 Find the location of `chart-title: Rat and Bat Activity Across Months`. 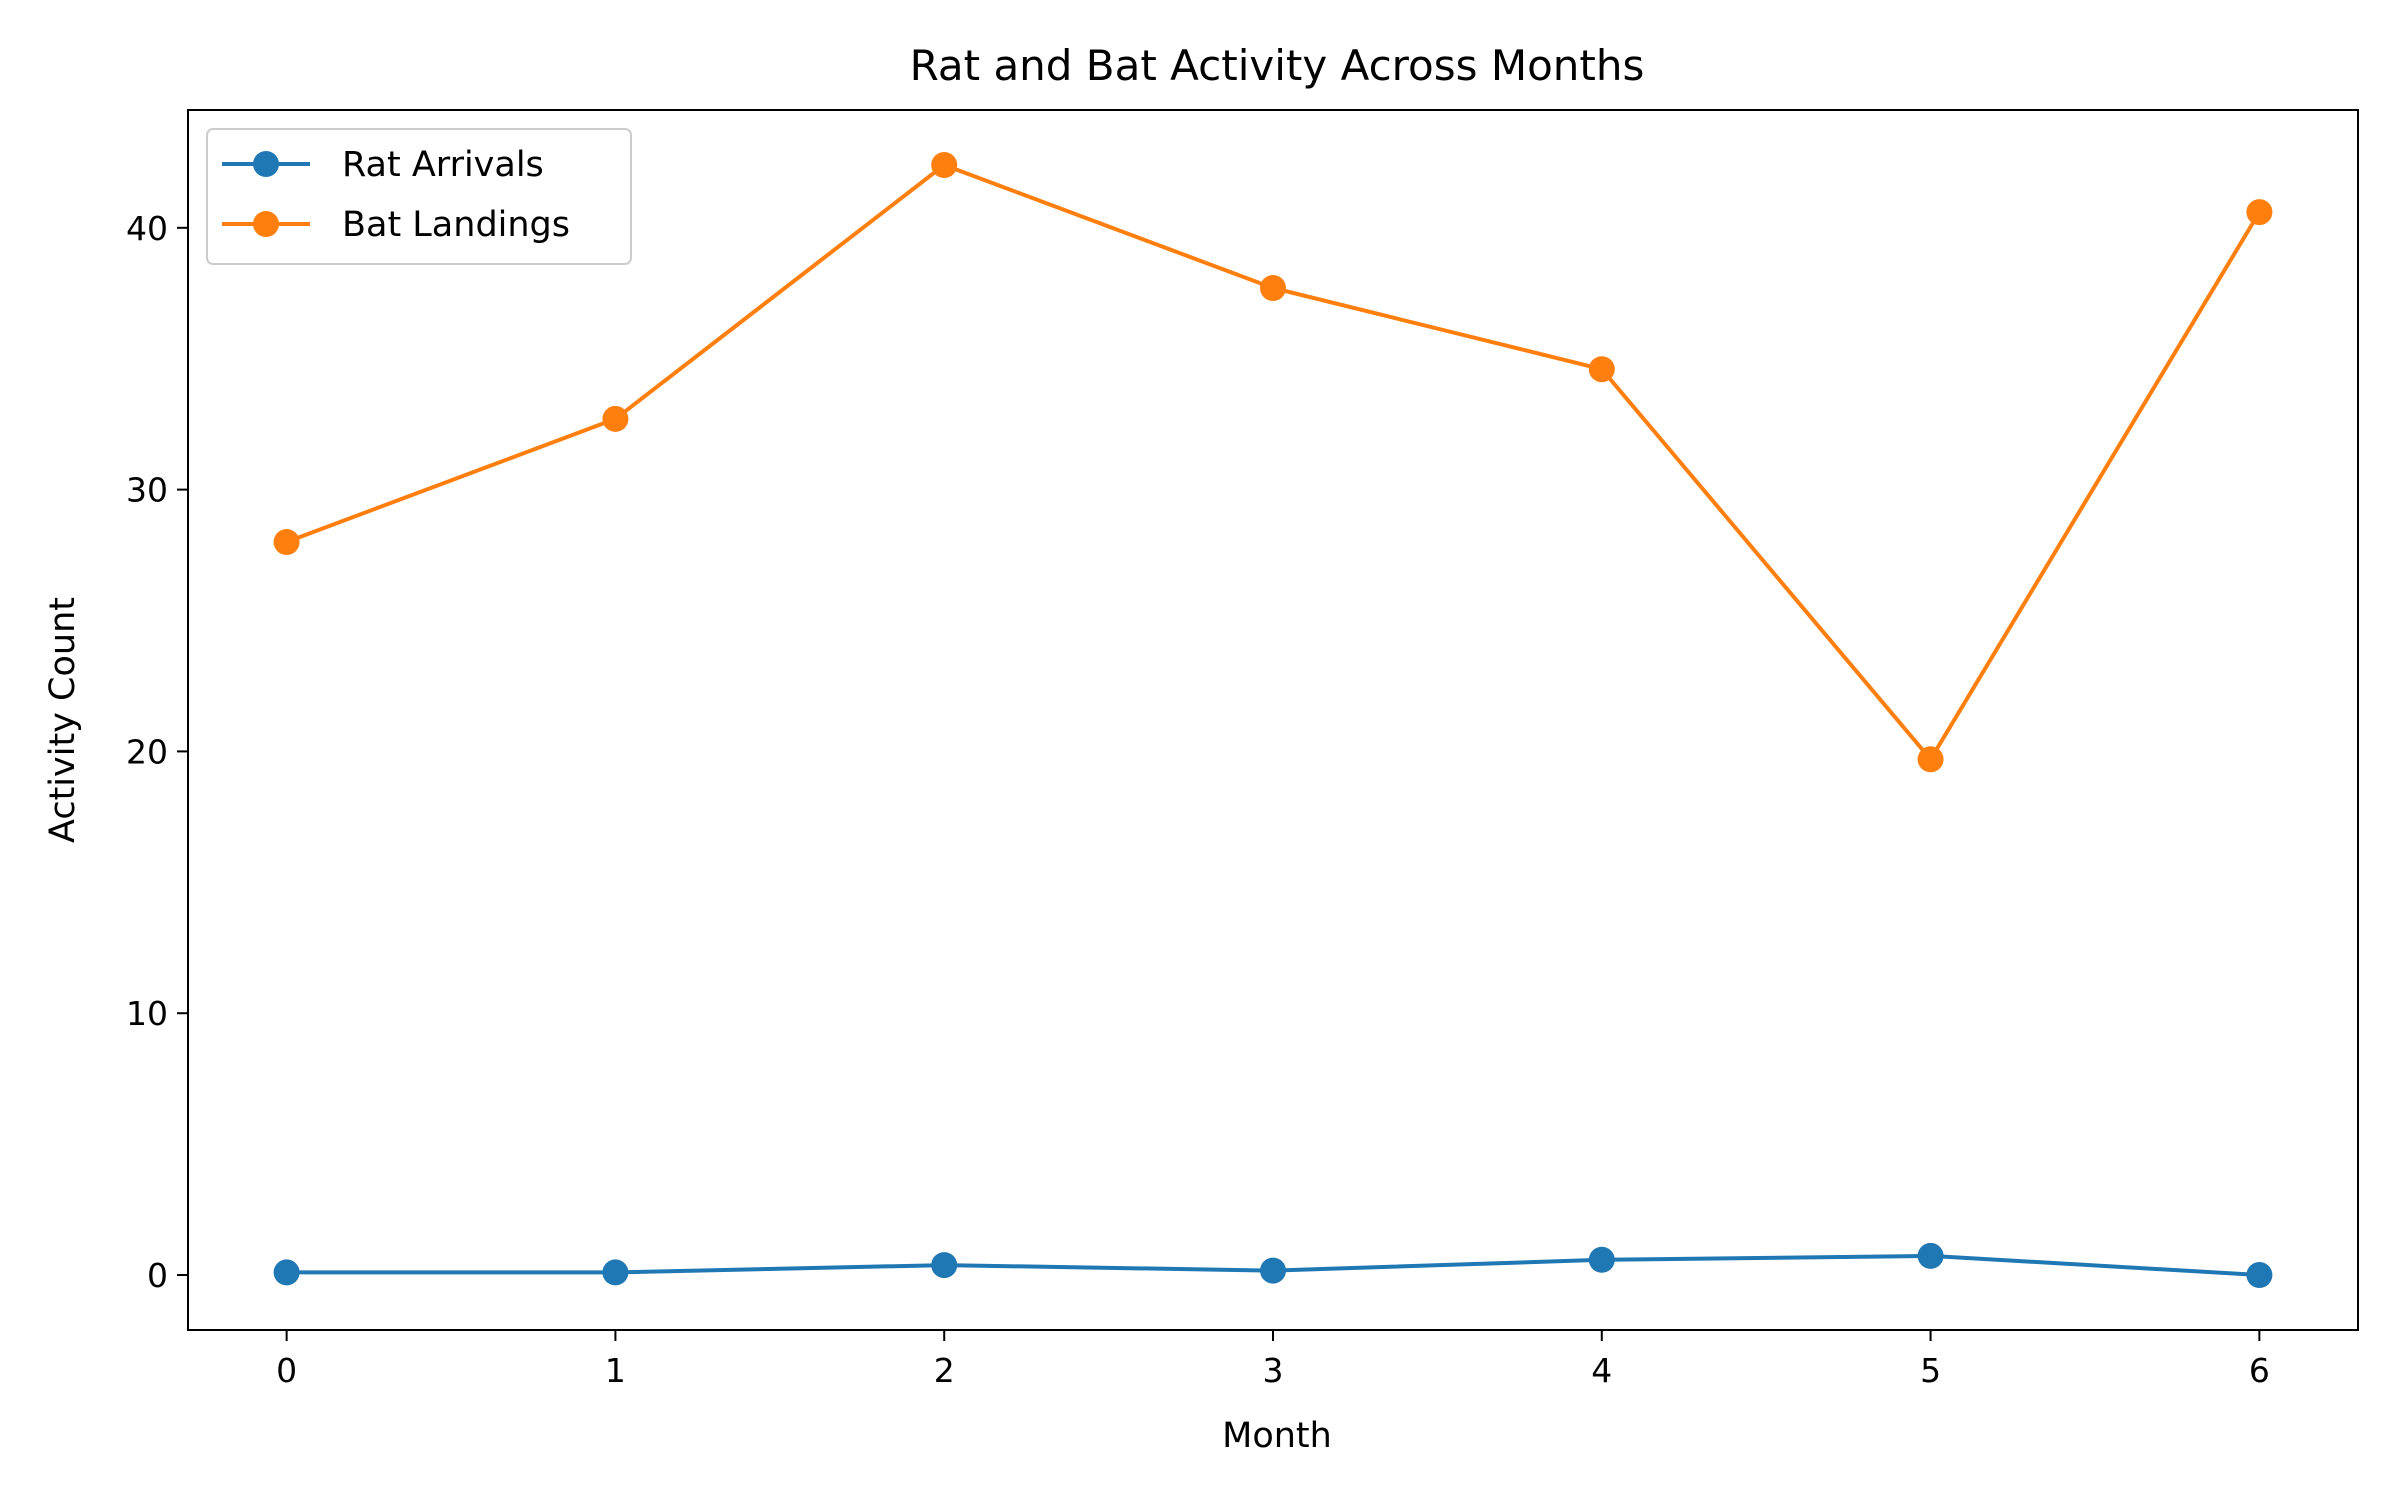

chart-title: Rat and Bat Activity Across Months is located at coordinates (1277, 65).